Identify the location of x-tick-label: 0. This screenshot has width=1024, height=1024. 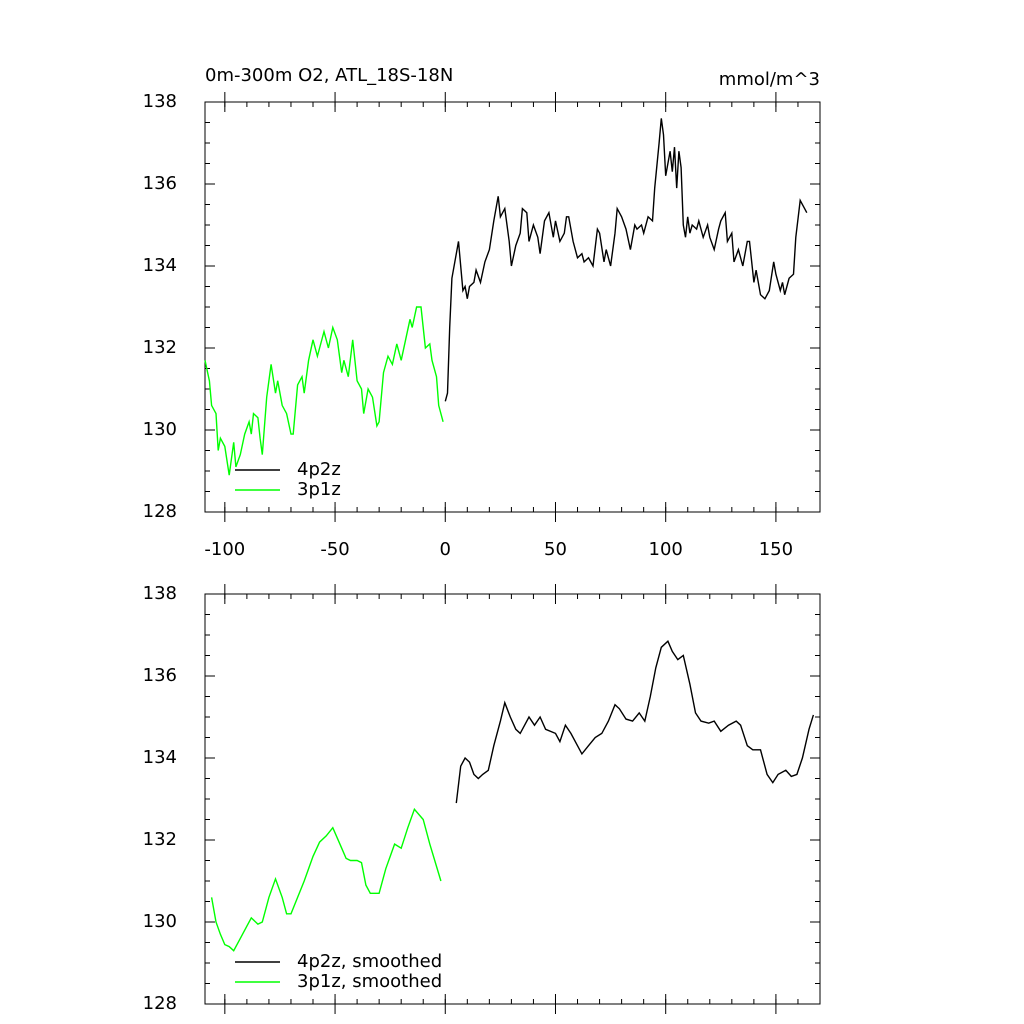
(445, 549).